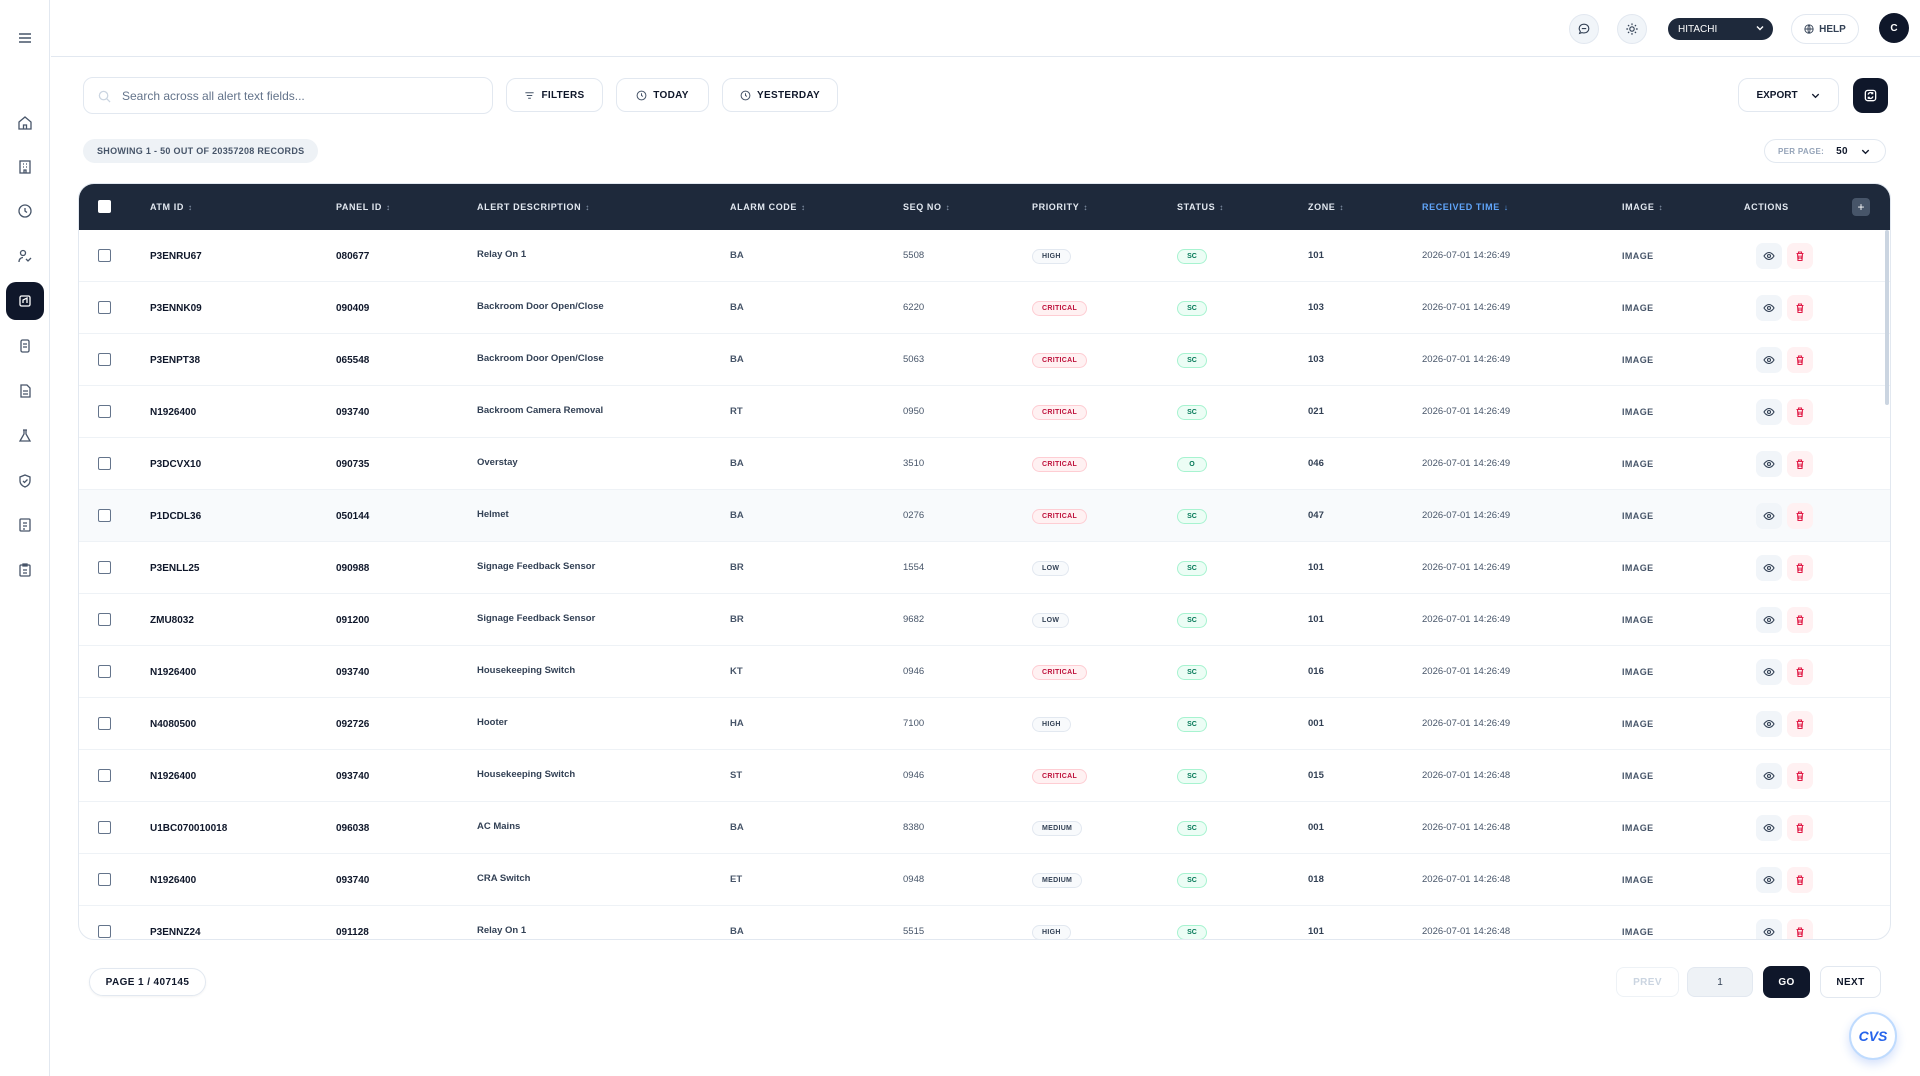  I want to click on column-header-image: IMAGE ↕, so click(1642, 207).